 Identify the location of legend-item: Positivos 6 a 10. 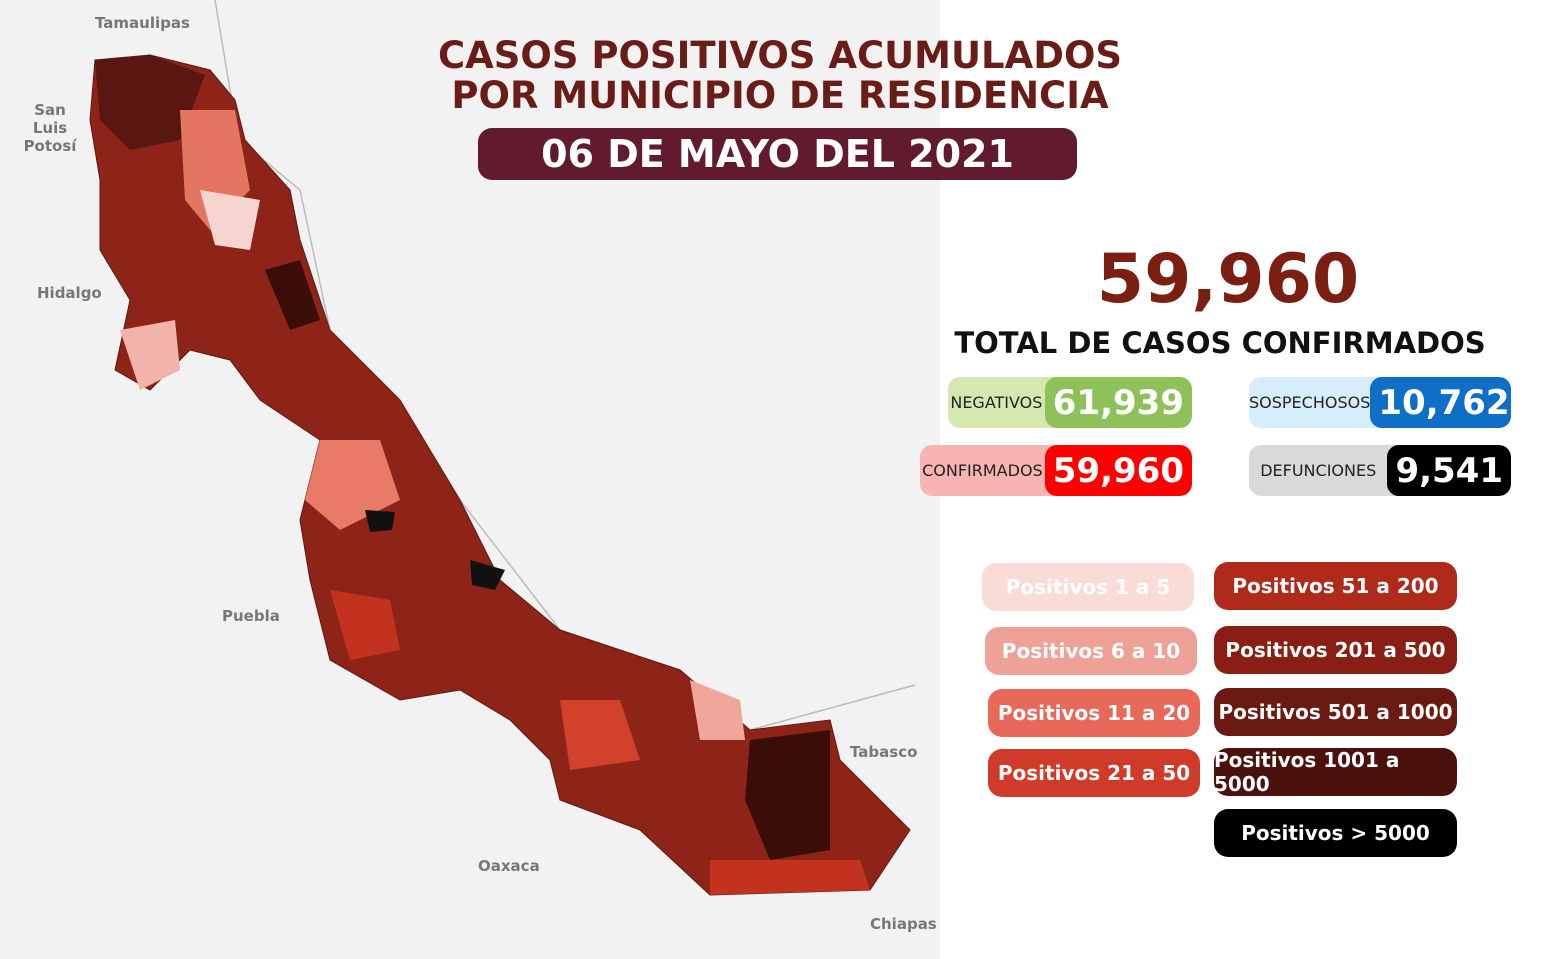
(1091, 651).